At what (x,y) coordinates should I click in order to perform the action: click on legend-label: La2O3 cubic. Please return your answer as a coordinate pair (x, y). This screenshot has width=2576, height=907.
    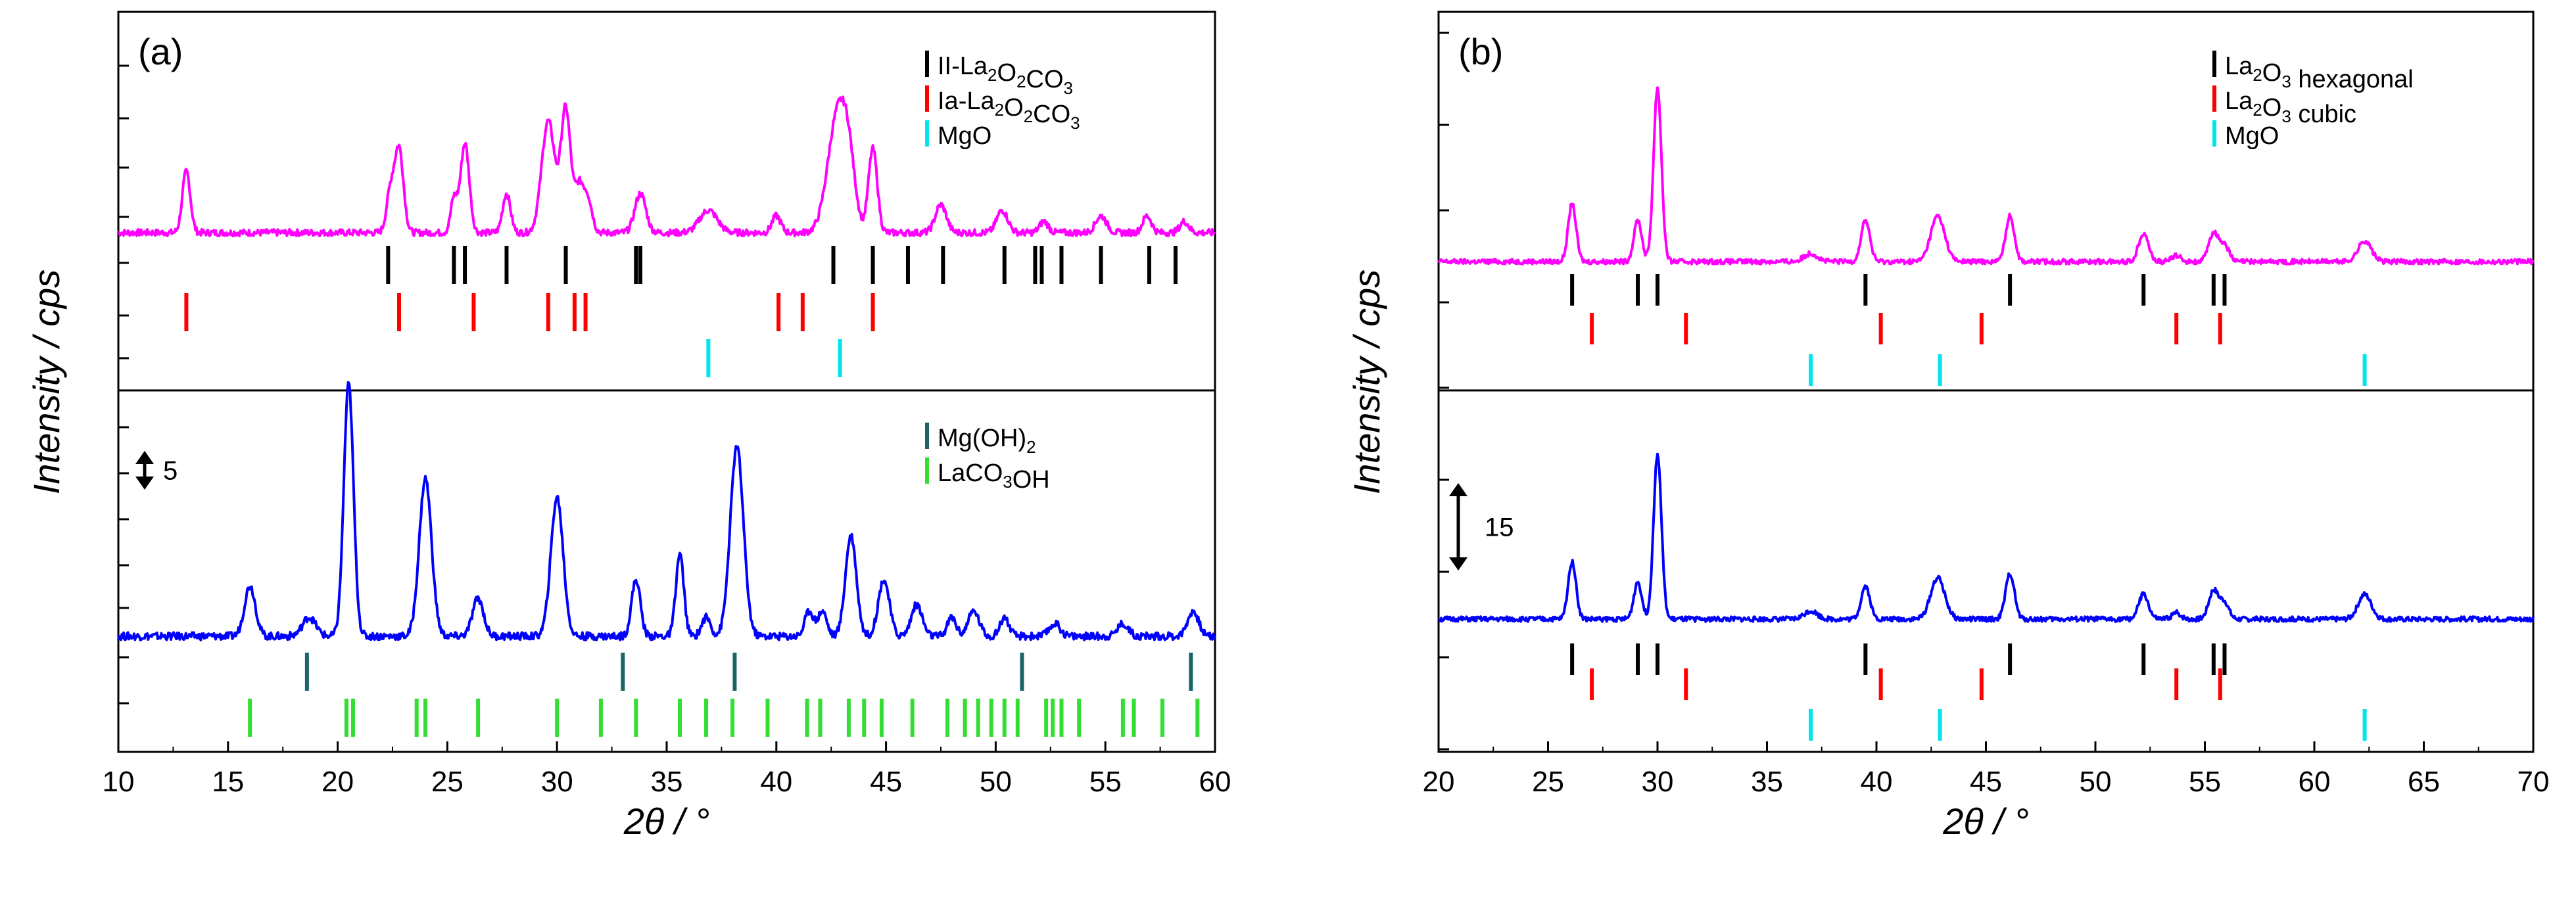
    Looking at the image, I should click on (2290, 108).